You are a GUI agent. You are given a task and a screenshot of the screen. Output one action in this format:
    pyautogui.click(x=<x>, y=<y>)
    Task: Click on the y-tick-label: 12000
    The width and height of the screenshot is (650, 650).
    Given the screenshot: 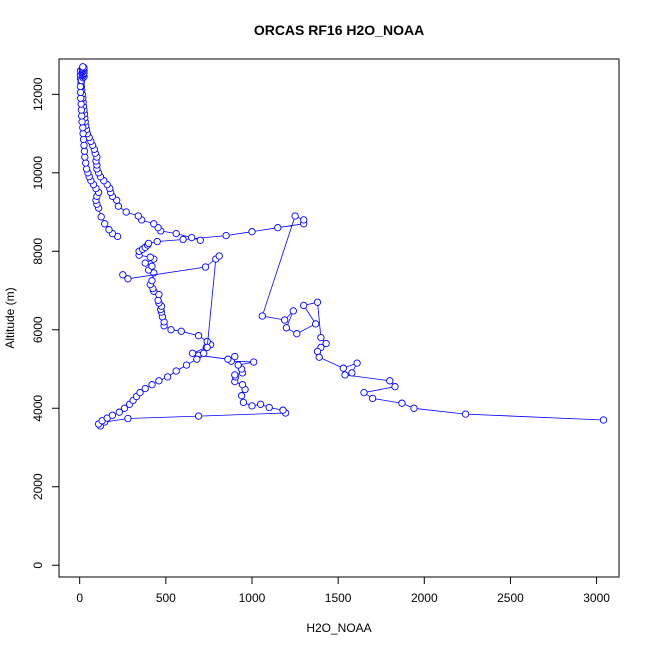 What is the action you would take?
    pyautogui.click(x=38, y=94)
    